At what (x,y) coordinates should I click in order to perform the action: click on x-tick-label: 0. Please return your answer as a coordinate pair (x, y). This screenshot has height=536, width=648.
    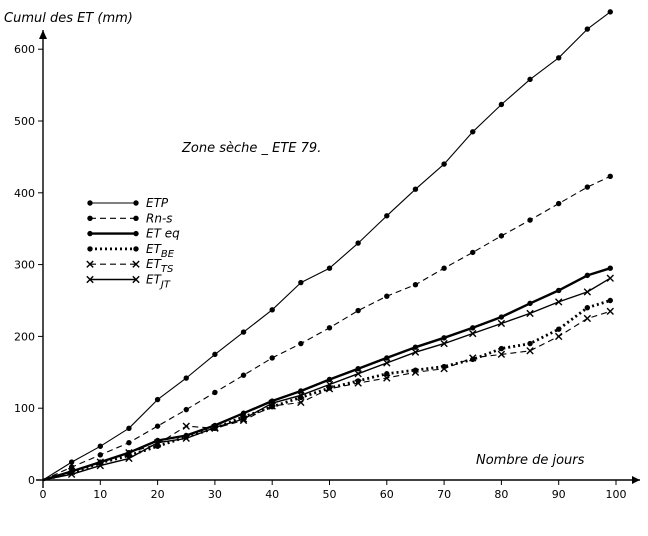
    Looking at the image, I should click on (43, 494).